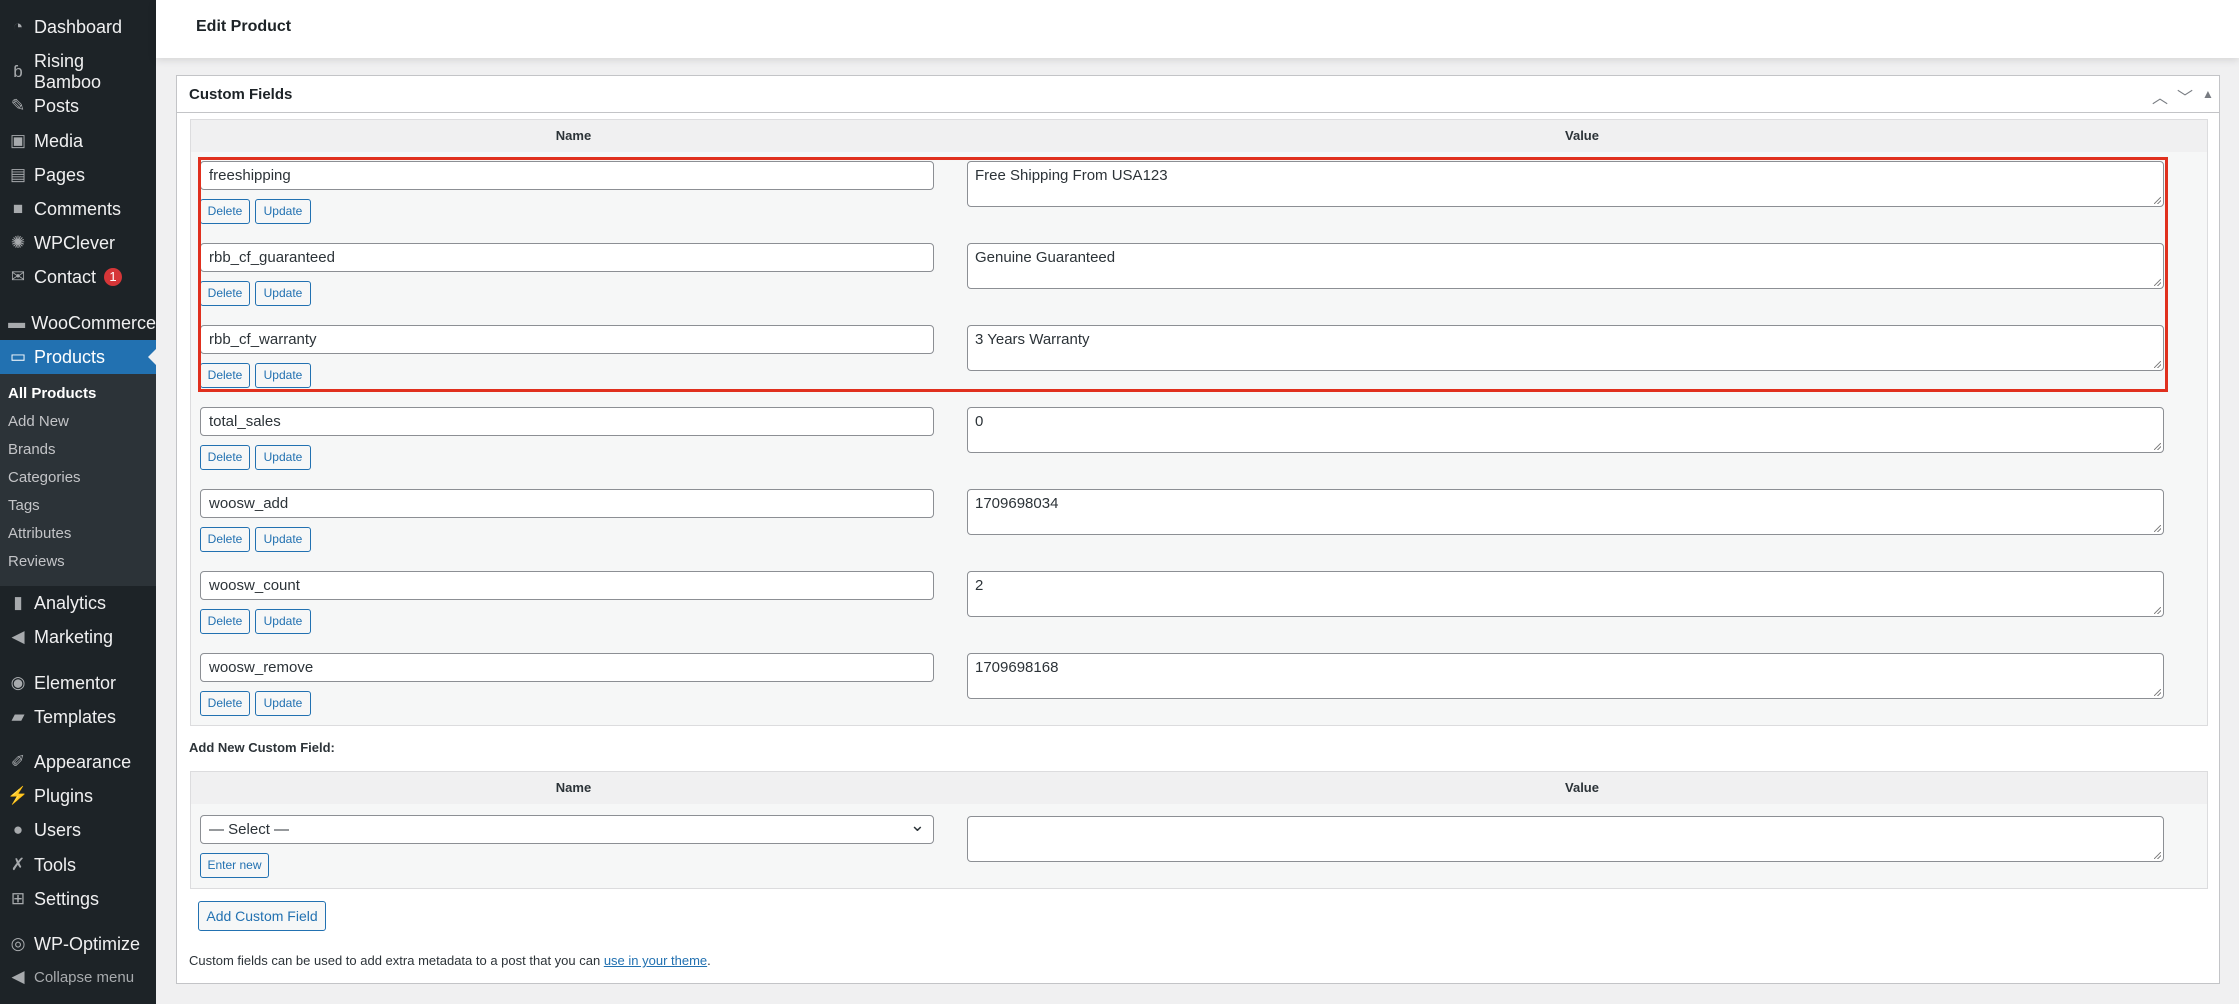 The height and width of the screenshot is (1004, 2239). I want to click on brush-icon: ✐, so click(18, 761).